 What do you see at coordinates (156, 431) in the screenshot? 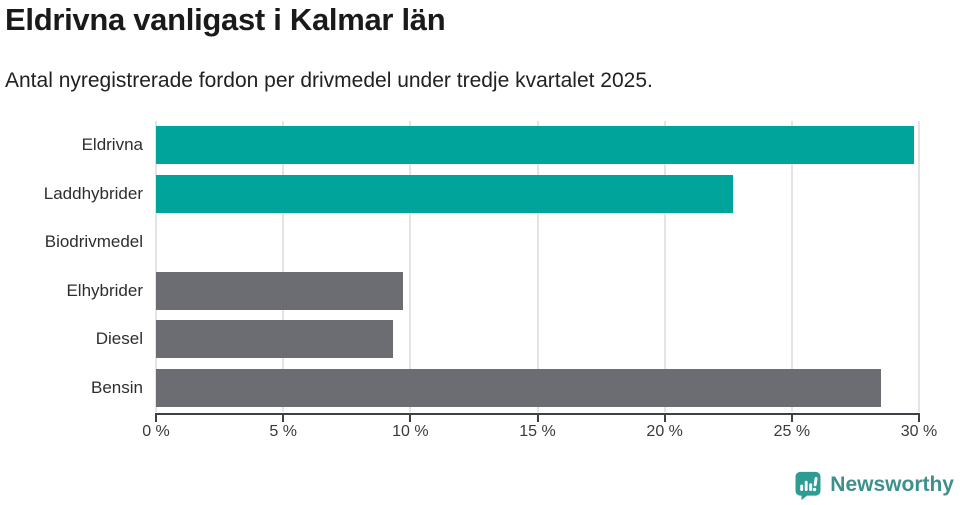
I see `x-tick-label: 0 %` at bounding box center [156, 431].